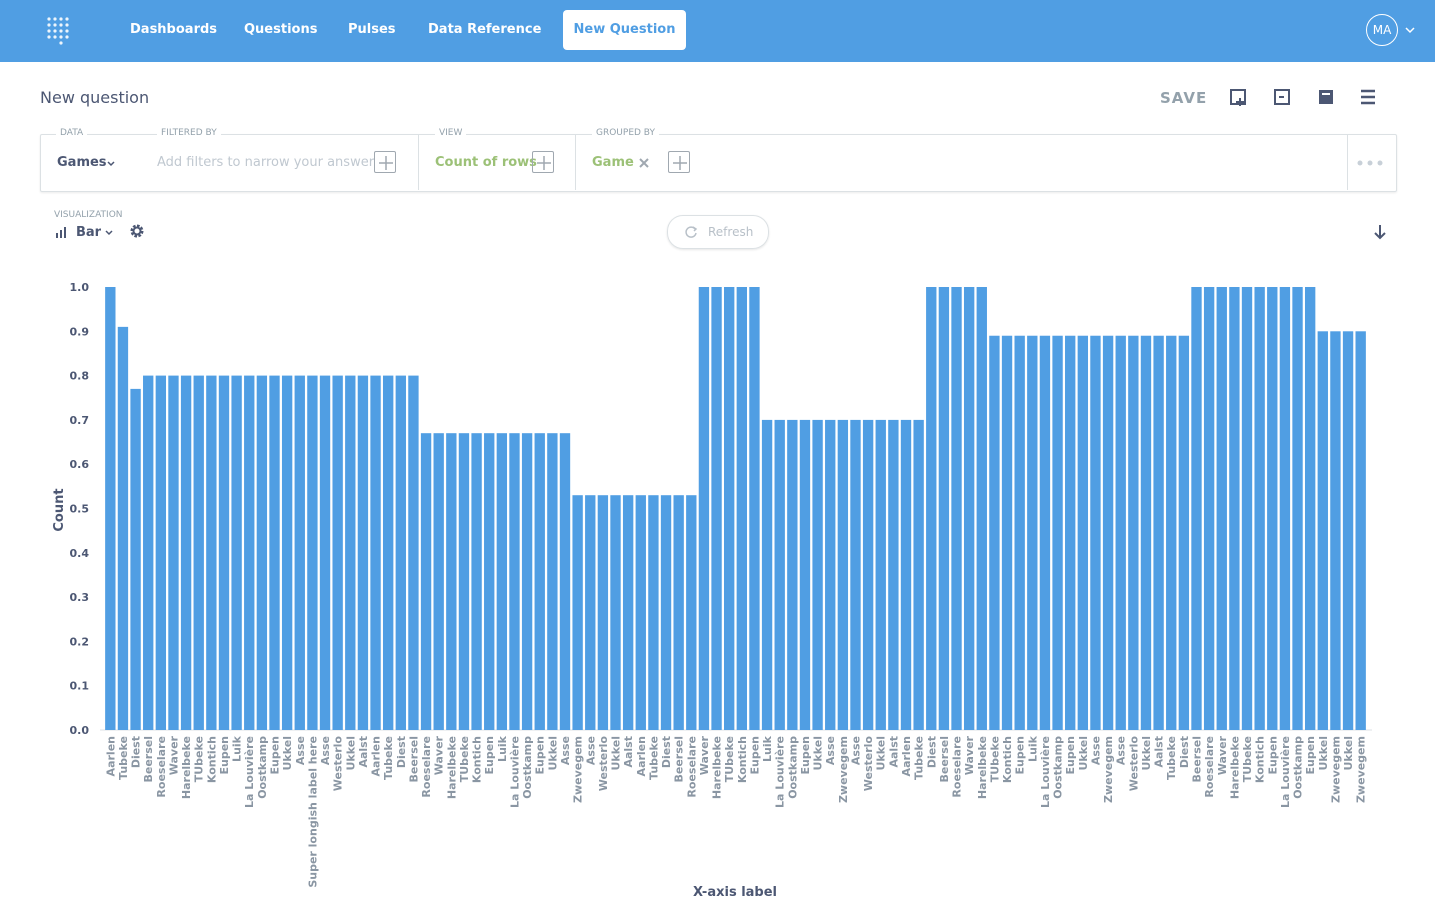  I want to click on x-tick-label: Super longish label here, so click(312, 812).